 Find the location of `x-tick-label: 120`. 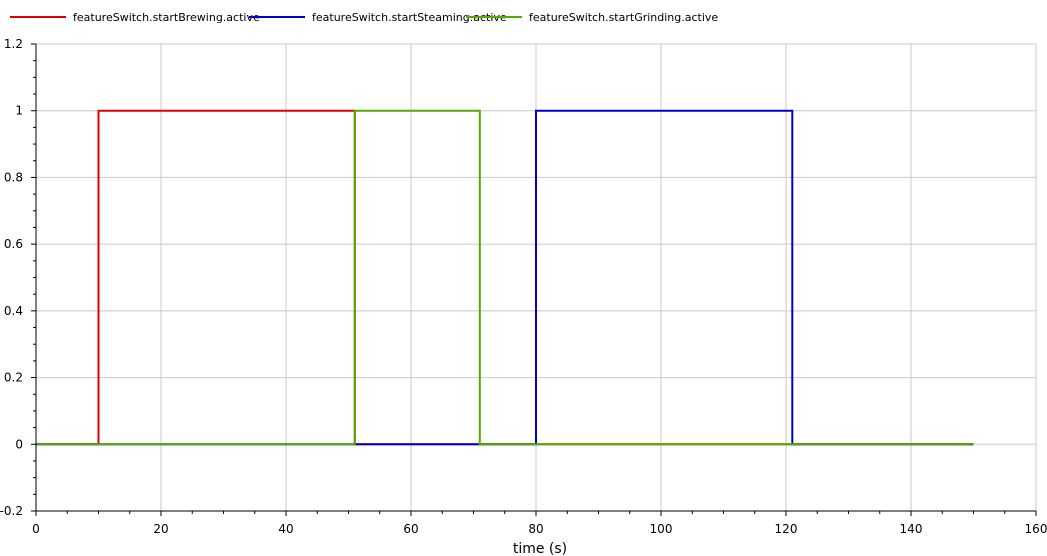

x-tick-label: 120 is located at coordinates (786, 529).